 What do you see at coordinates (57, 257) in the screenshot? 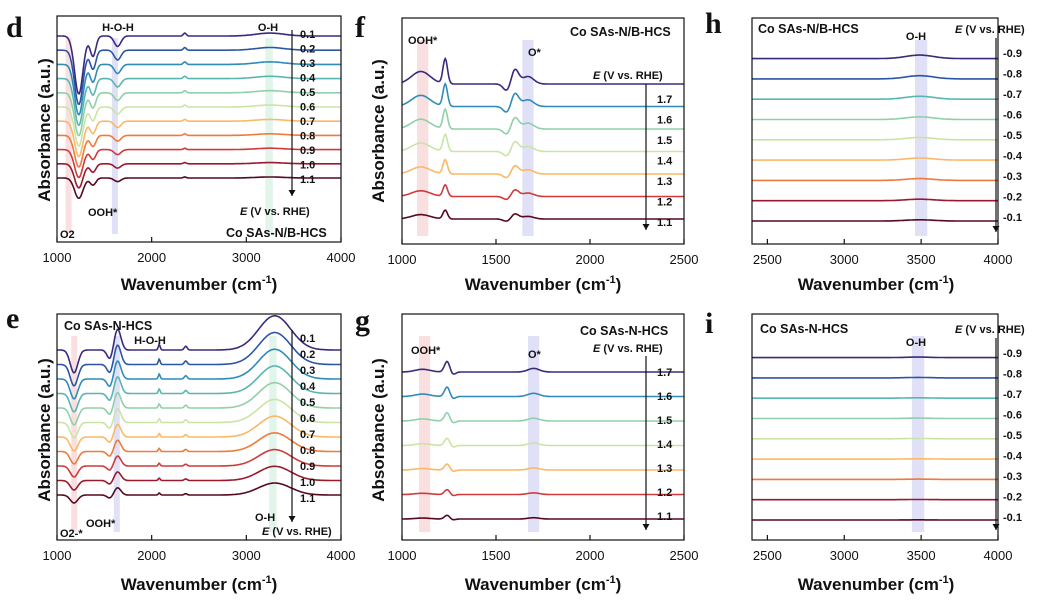
I see `x-tick-label-d-1000: 1000` at bounding box center [57, 257].